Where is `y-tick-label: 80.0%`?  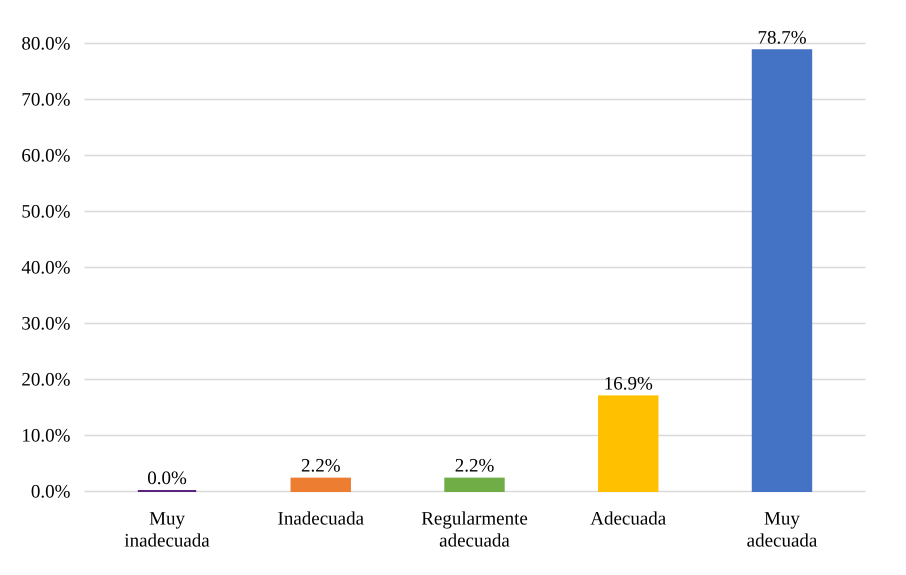 y-tick-label: 80.0% is located at coordinates (46, 44).